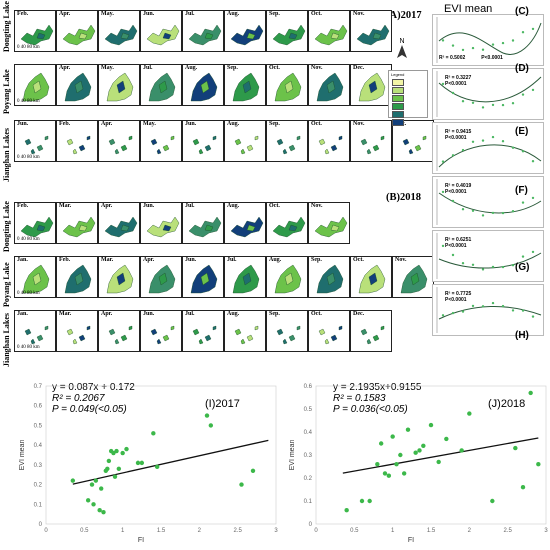  What do you see at coordinates (232, 68) in the screenshot?
I see `map-month-label: Sep.` at bounding box center [232, 68].